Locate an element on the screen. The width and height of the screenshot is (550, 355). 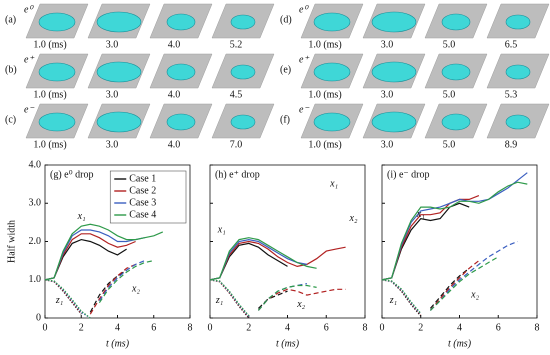
chart-title: (g) e⁰ drop is located at coordinates (71, 174).